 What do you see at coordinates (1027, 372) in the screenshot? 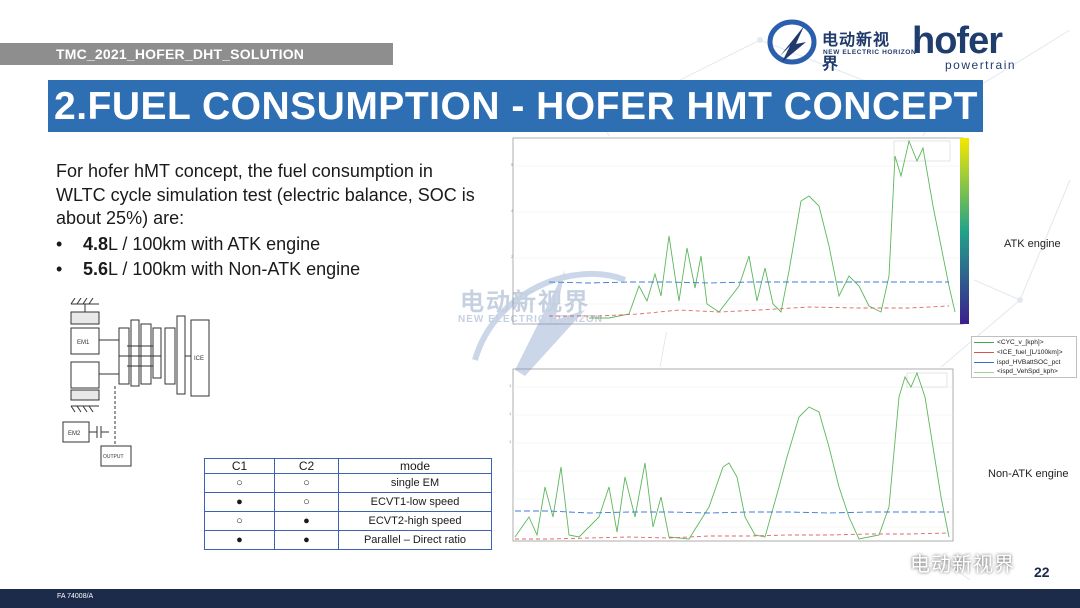
I see `legend-label: <ispd_VehSpd_kph>` at bounding box center [1027, 372].